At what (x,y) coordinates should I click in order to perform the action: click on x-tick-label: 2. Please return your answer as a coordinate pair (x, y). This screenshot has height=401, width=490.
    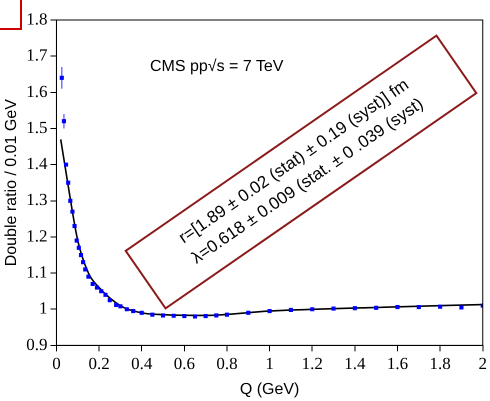
    Looking at the image, I should click on (482, 364).